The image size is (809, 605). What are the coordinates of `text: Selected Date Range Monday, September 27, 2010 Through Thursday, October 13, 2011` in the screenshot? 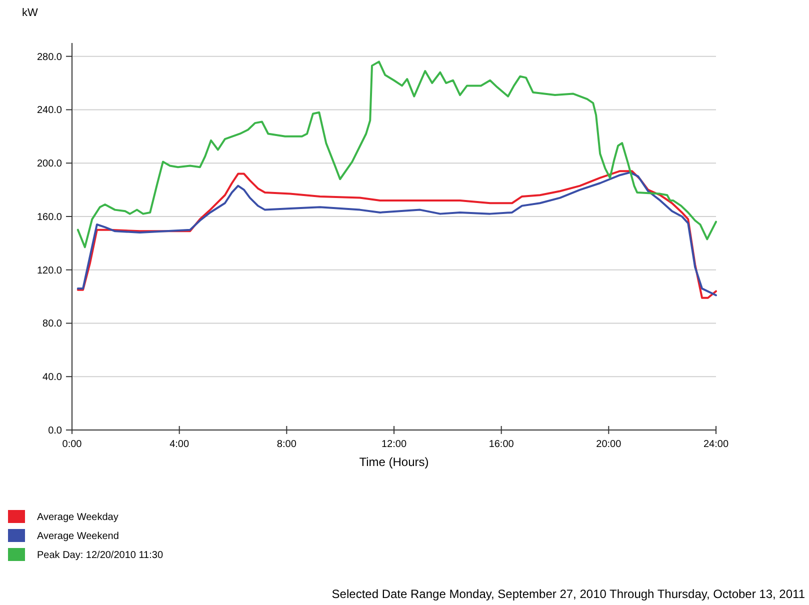 It's located at (569, 594).